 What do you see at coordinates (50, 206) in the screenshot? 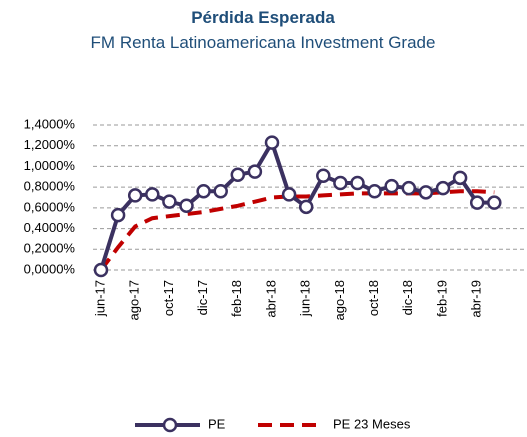
I see `y-tick-label: 0,6000%` at bounding box center [50, 206].